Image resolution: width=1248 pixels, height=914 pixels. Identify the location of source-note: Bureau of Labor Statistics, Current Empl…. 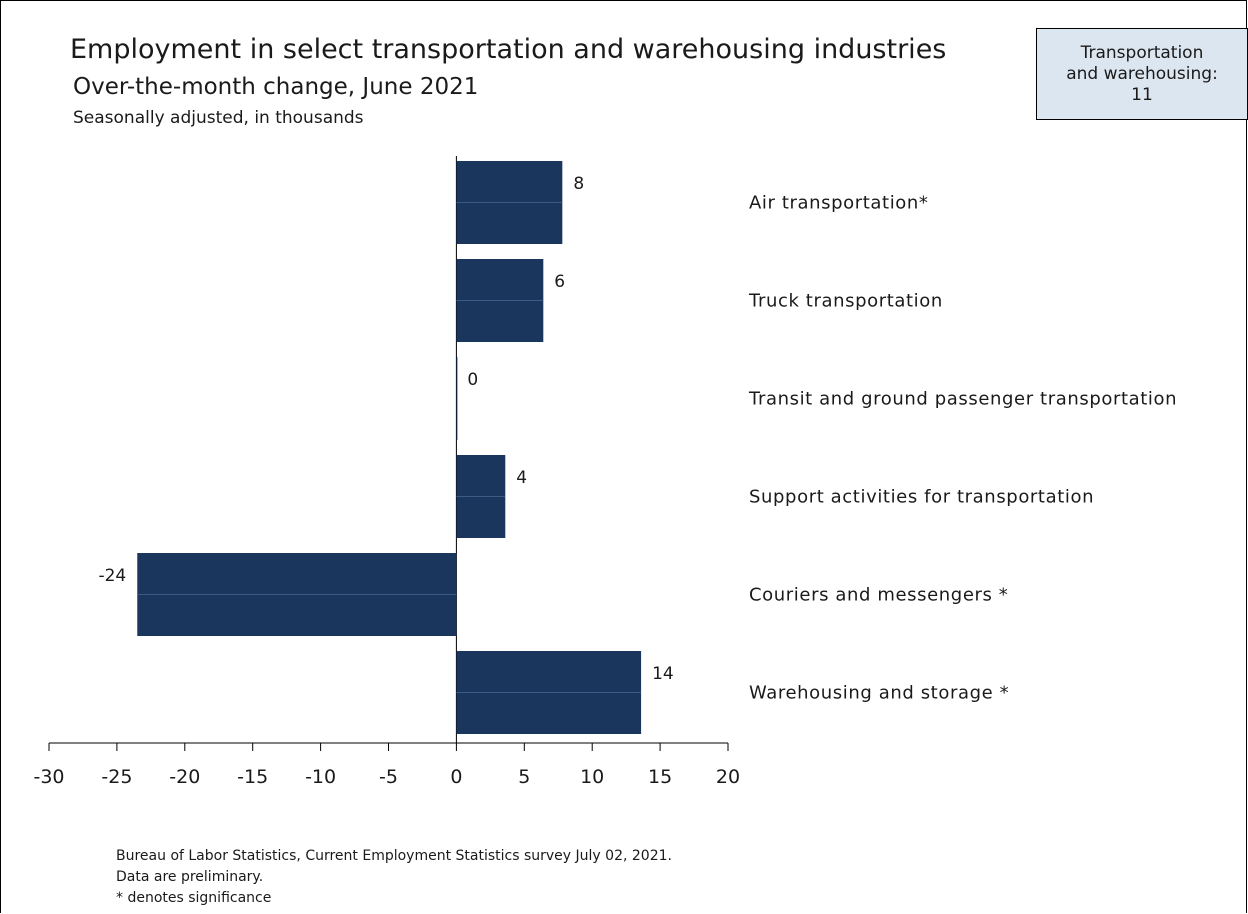
(394, 856).